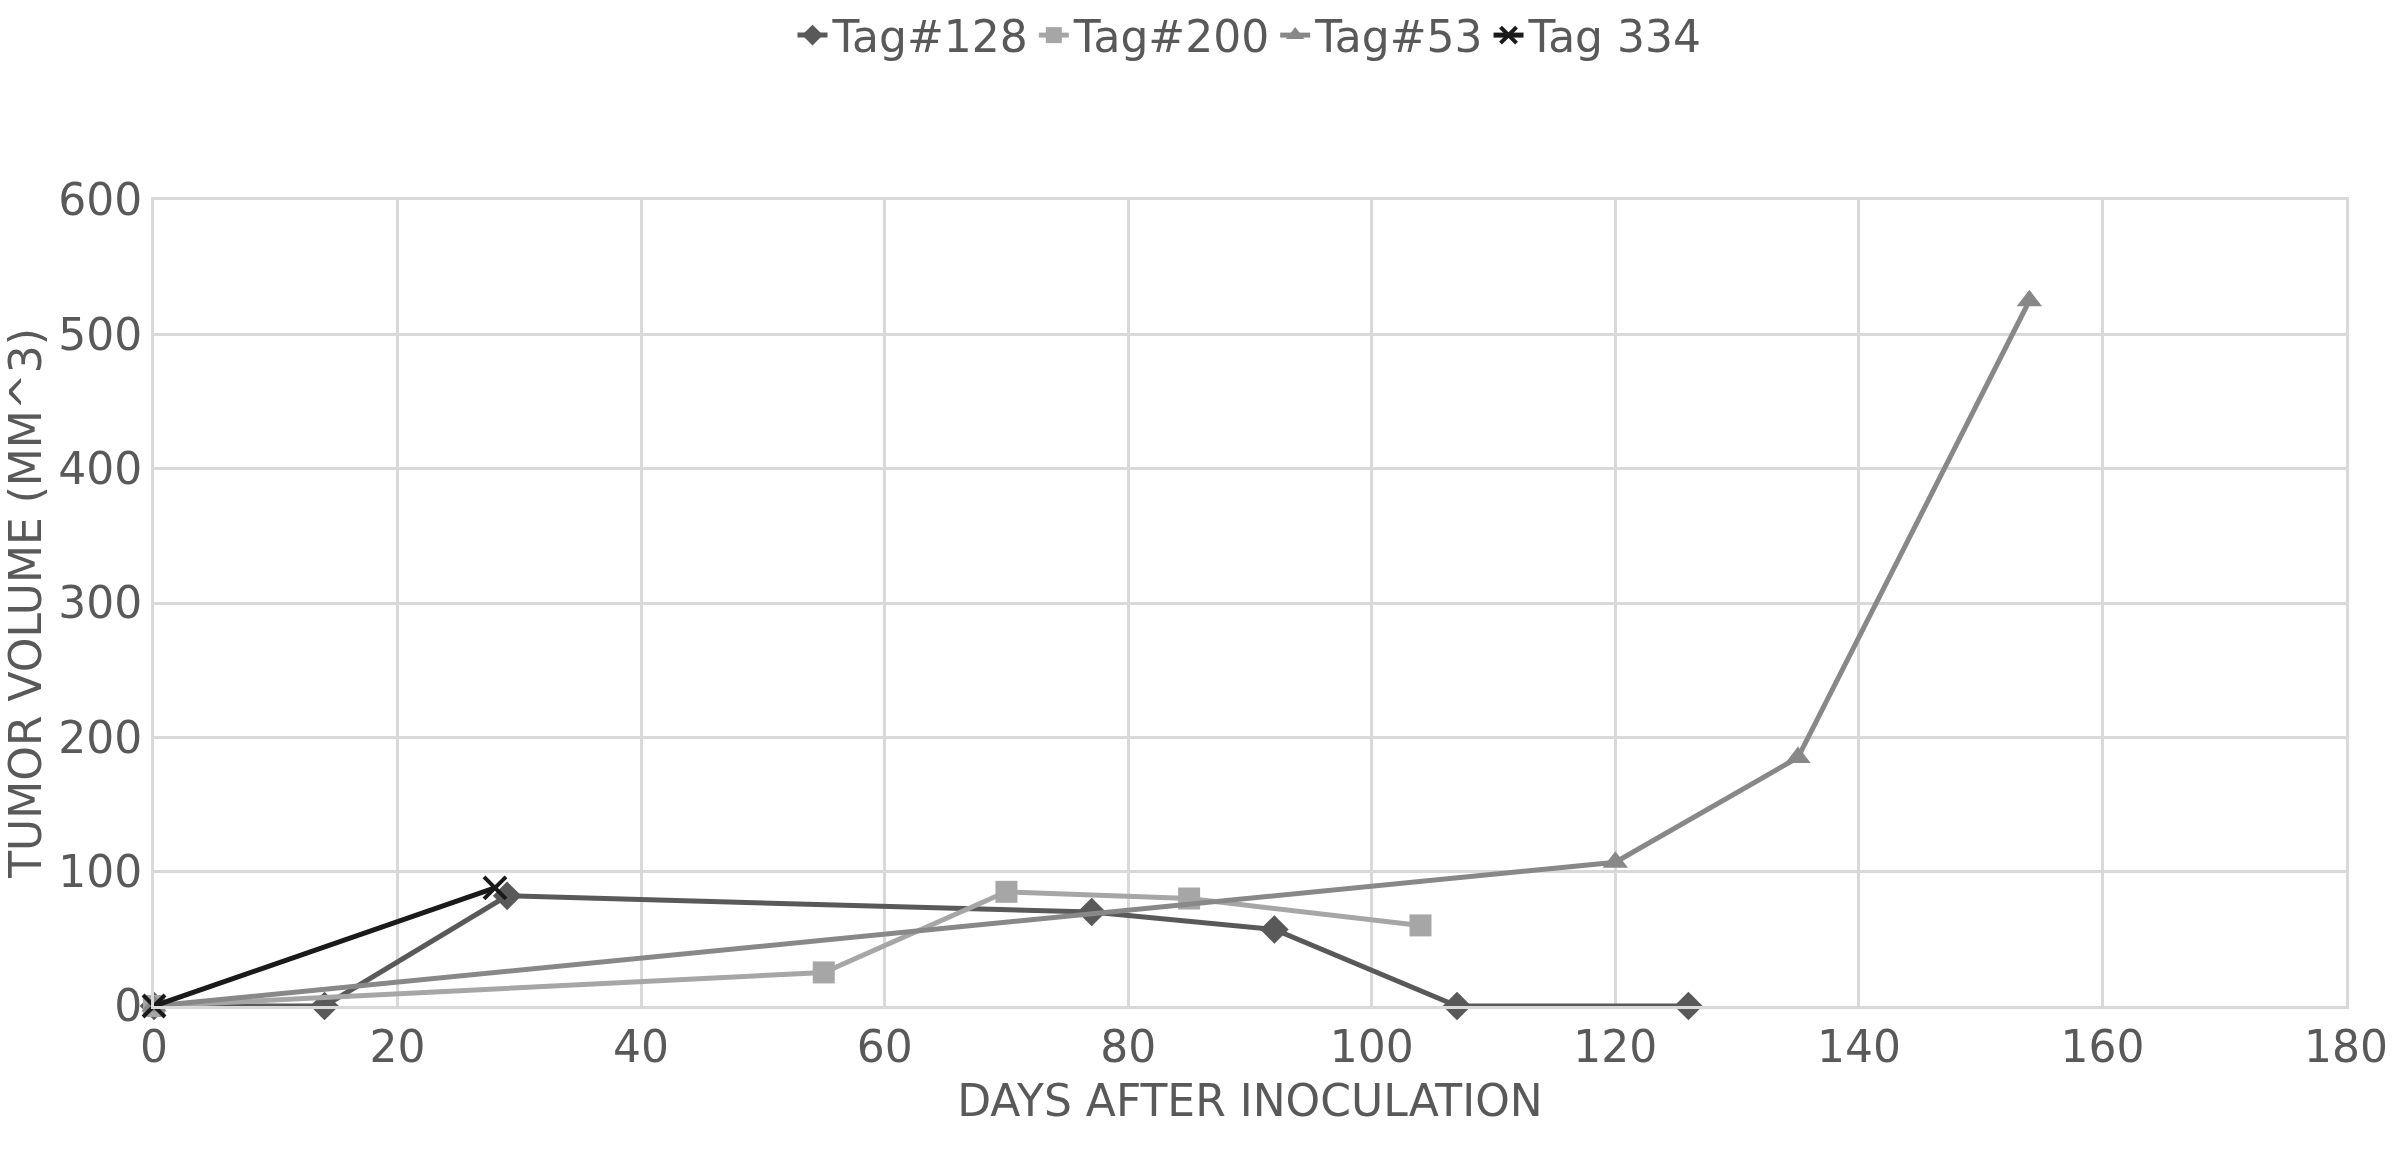 The height and width of the screenshot is (1156, 2406). What do you see at coordinates (1128, 1046) in the screenshot?
I see `x-tick-label: 80` at bounding box center [1128, 1046].